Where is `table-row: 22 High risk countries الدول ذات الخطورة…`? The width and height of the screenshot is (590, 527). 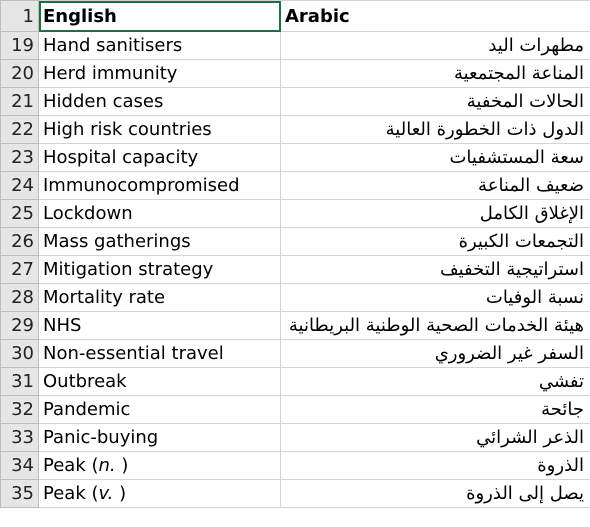 table-row: 22 High risk countries الدول ذات الخطورة… is located at coordinates (295, 129).